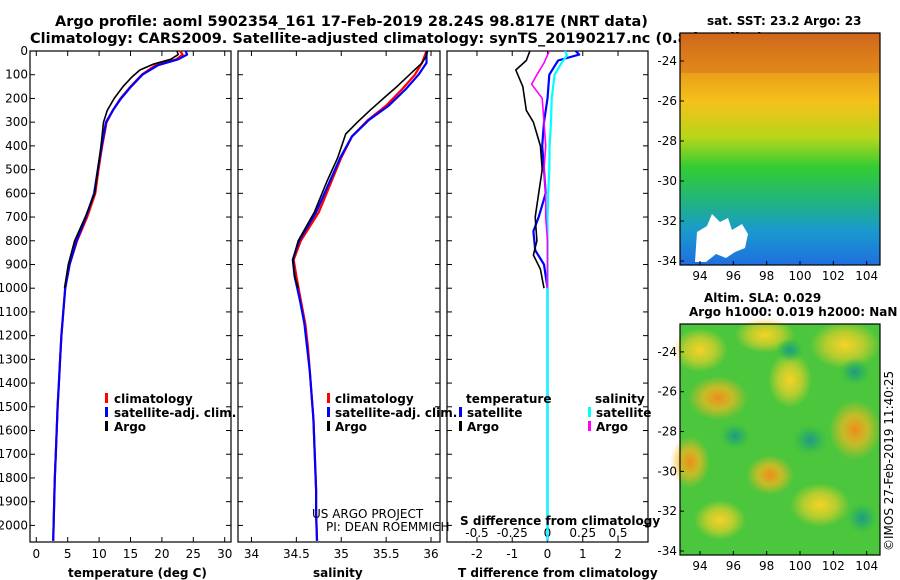  I want to click on depth-tick-label: 500, so click(16, 170).